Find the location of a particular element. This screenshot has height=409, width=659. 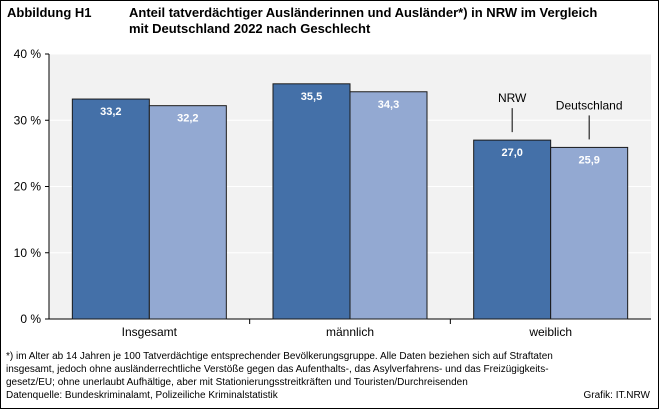

data-label: 32,2 is located at coordinates (187, 119).